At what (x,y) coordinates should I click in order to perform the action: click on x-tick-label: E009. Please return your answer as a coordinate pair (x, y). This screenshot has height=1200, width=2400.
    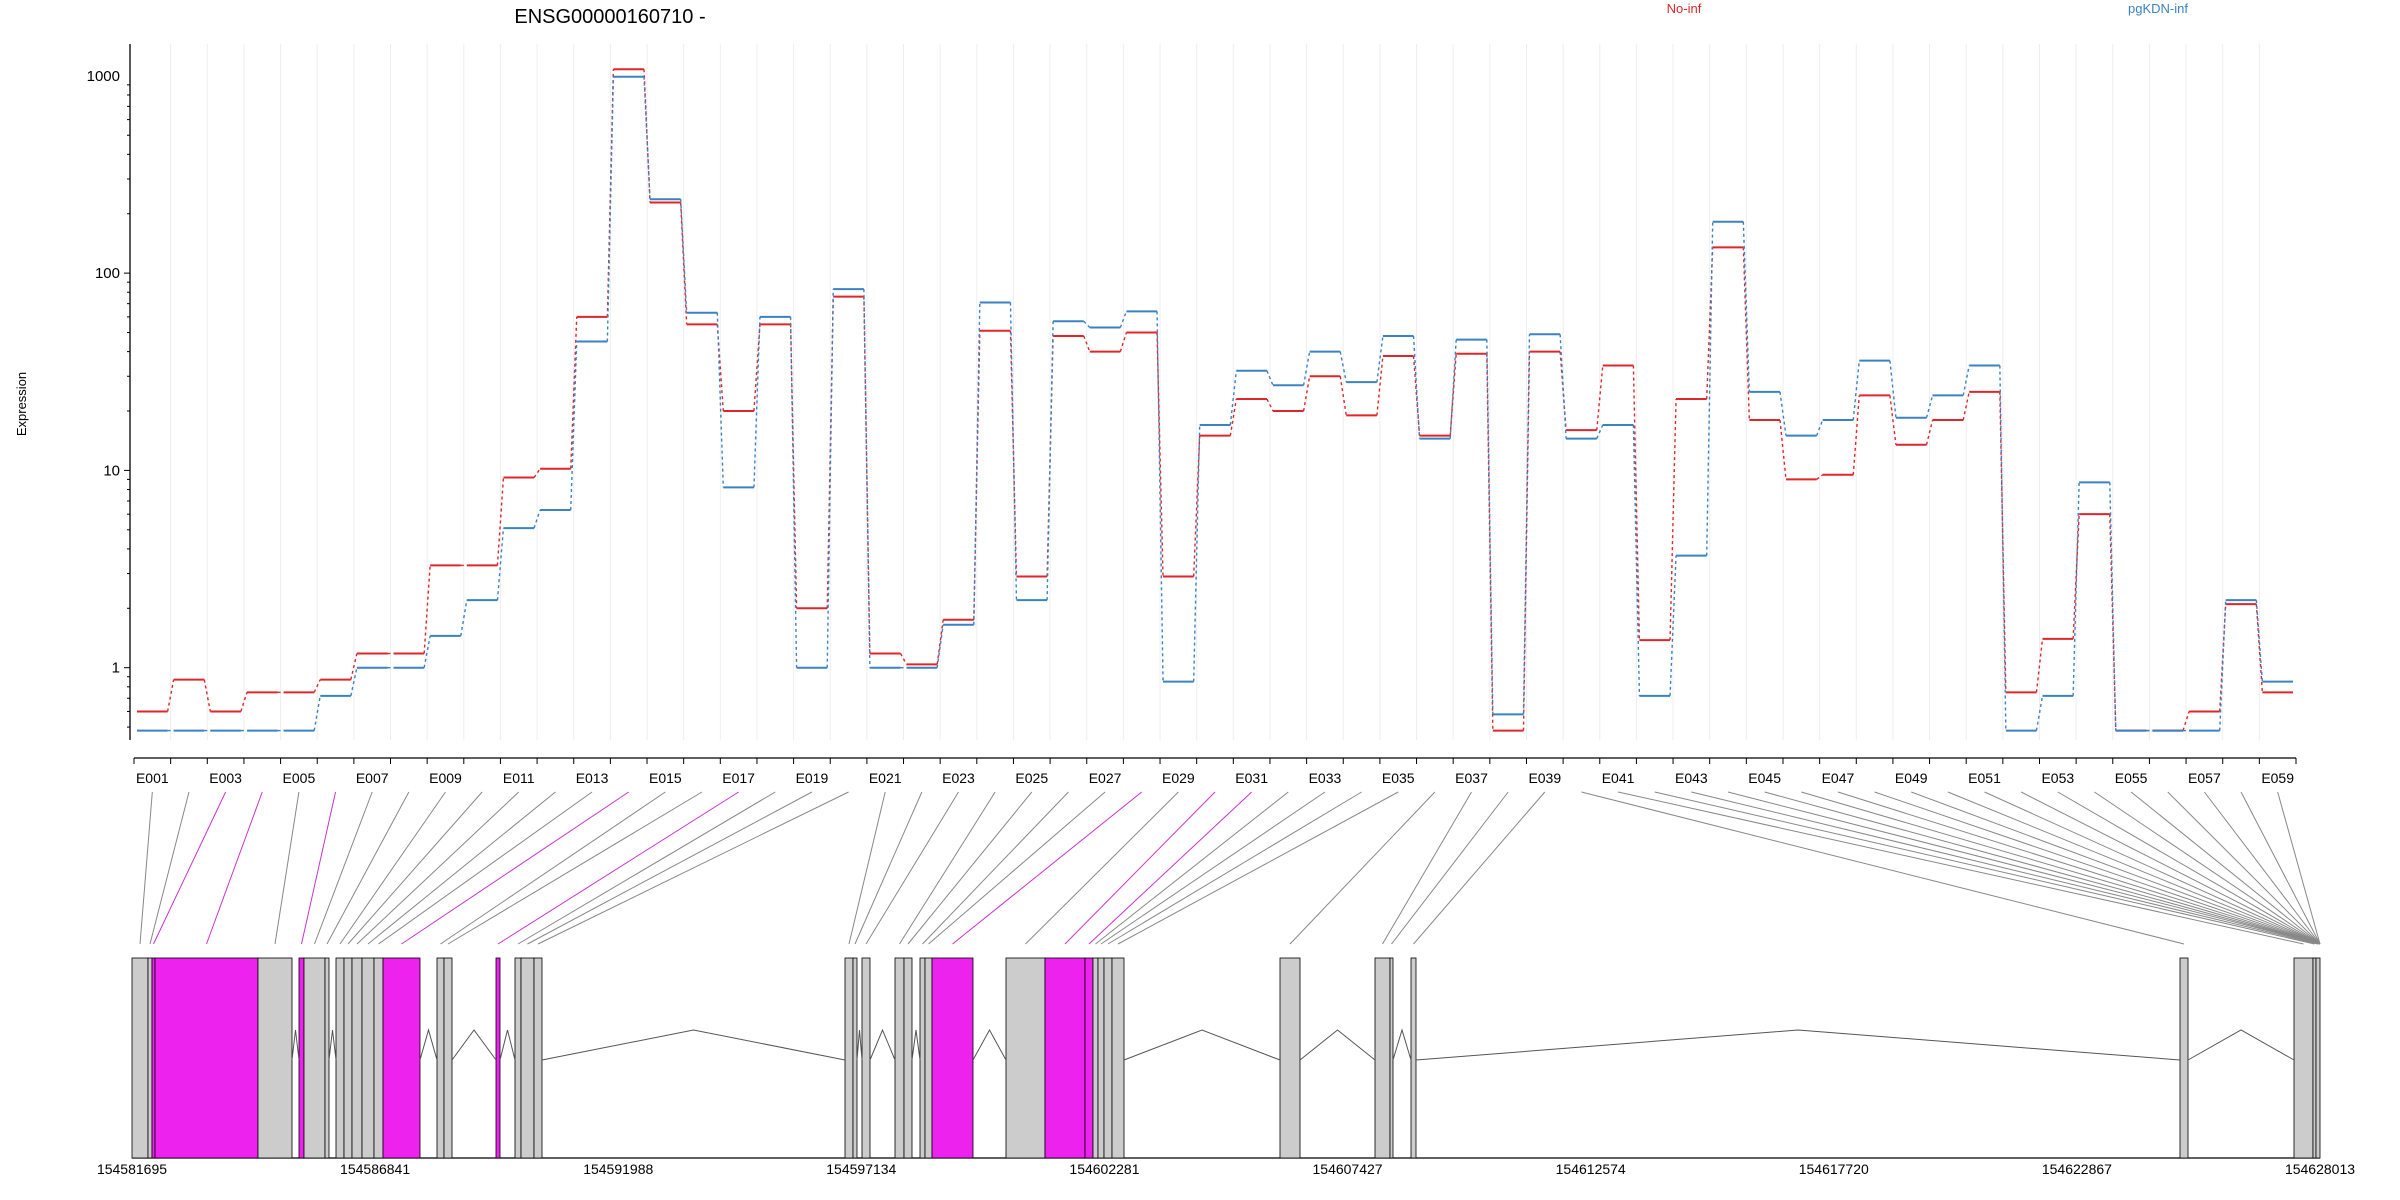
    Looking at the image, I should click on (445, 778).